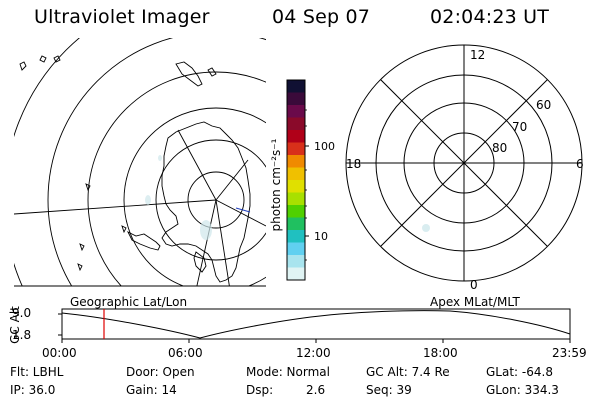 This screenshot has width=600, height=400. What do you see at coordinates (321, 17) in the screenshot?
I see `date-label: 04 Sep 07` at bounding box center [321, 17].